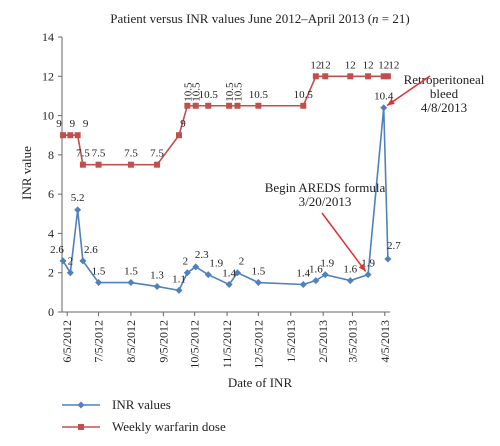 The image size is (500, 446). Describe the element at coordinates (81, 405) in the screenshot. I see `legend-inr-marker` at that location.